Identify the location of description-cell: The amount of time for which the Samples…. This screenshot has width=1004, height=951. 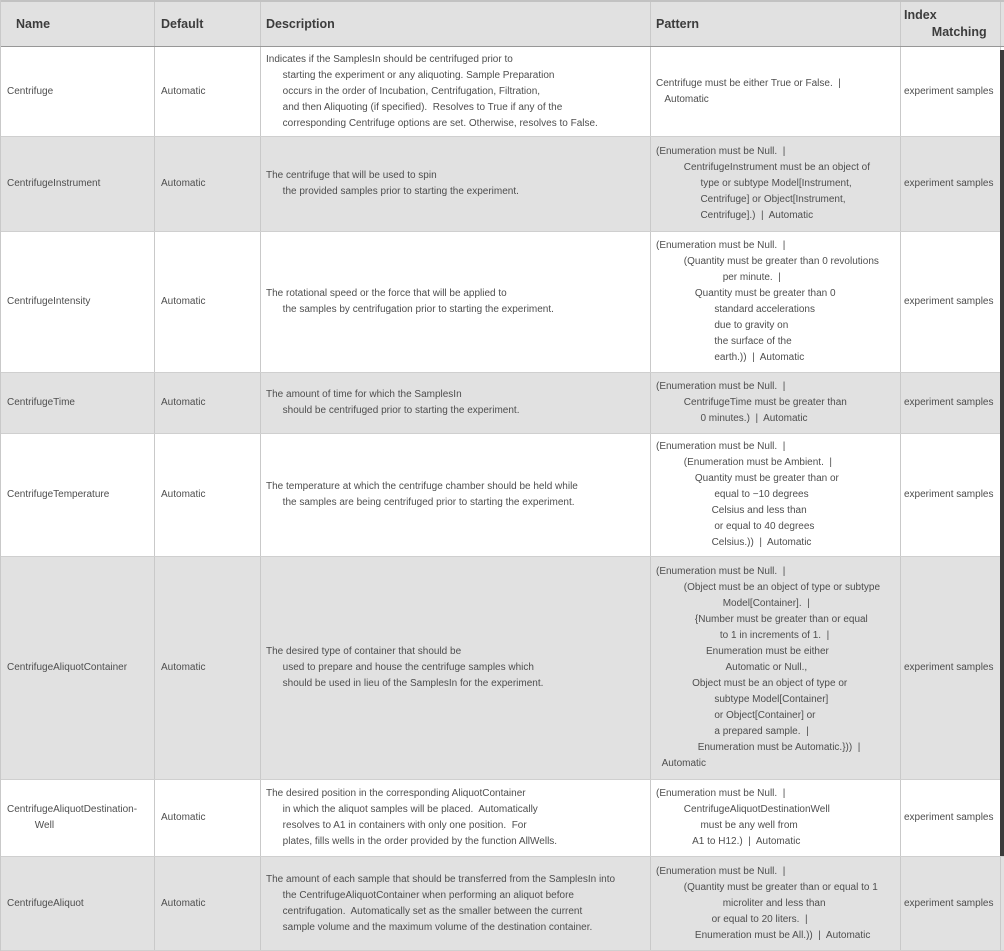
(456, 403).